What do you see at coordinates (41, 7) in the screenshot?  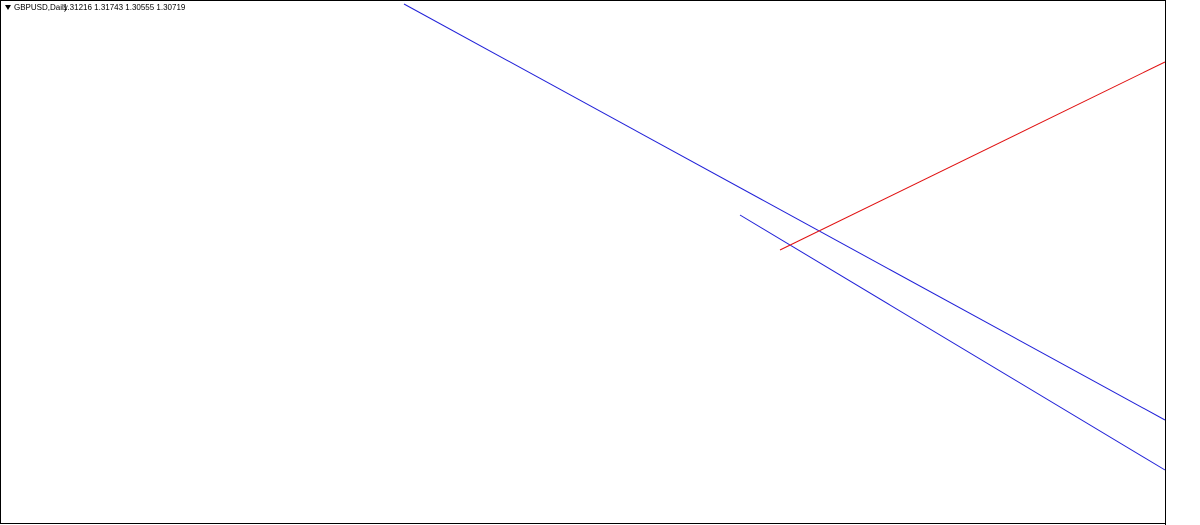 I see `chart-title: GBPUSD,Daily` at bounding box center [41, 7].